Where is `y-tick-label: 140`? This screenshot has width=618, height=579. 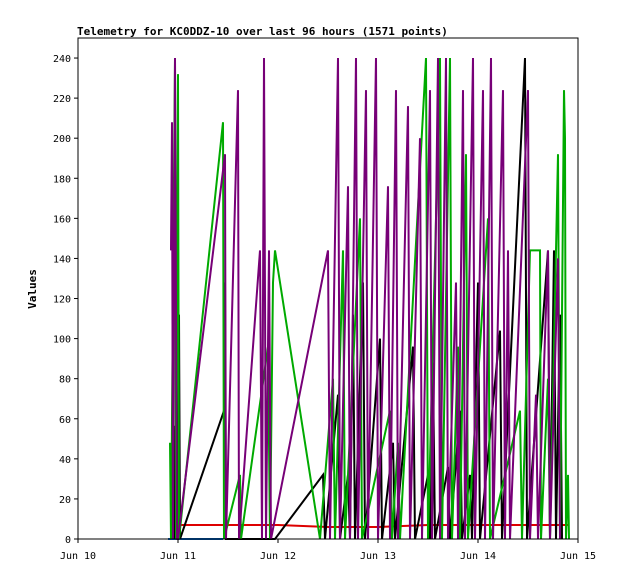 y-tick-label: 140 is located at coordinates (62, 259).